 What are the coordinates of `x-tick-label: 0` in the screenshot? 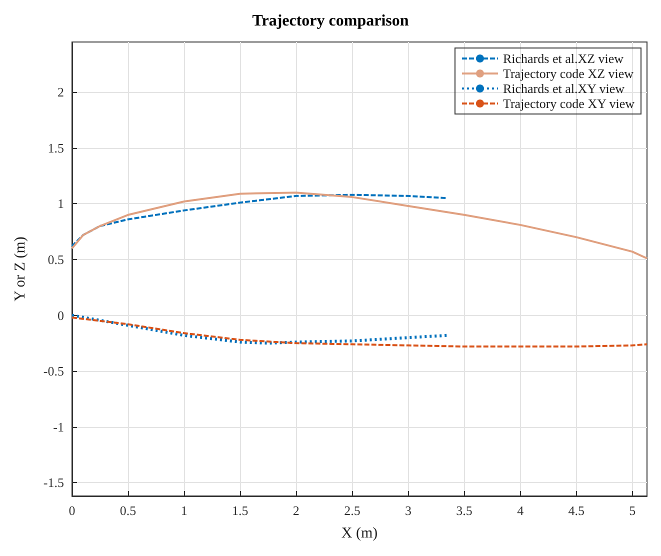 It's located at (72, 510).